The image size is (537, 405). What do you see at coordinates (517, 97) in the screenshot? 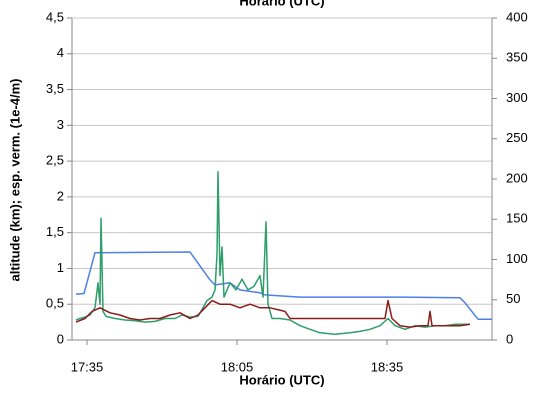
I see `y2-tick-label: 300` at bounding box center [517, 97].